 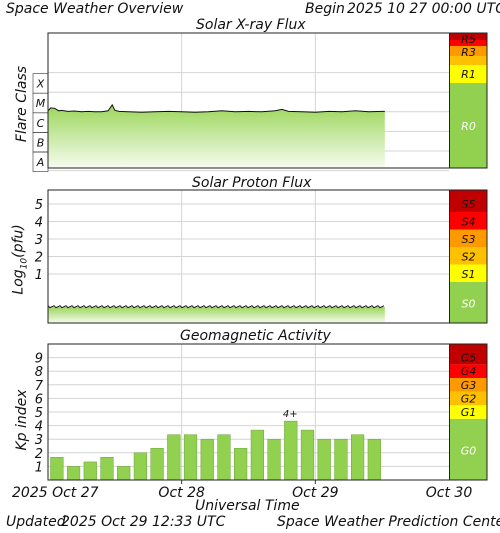 What do you see at coordinates (216, 314) in the screenshot?
I see `proton-flux-area` at bounding box center [216, 314].